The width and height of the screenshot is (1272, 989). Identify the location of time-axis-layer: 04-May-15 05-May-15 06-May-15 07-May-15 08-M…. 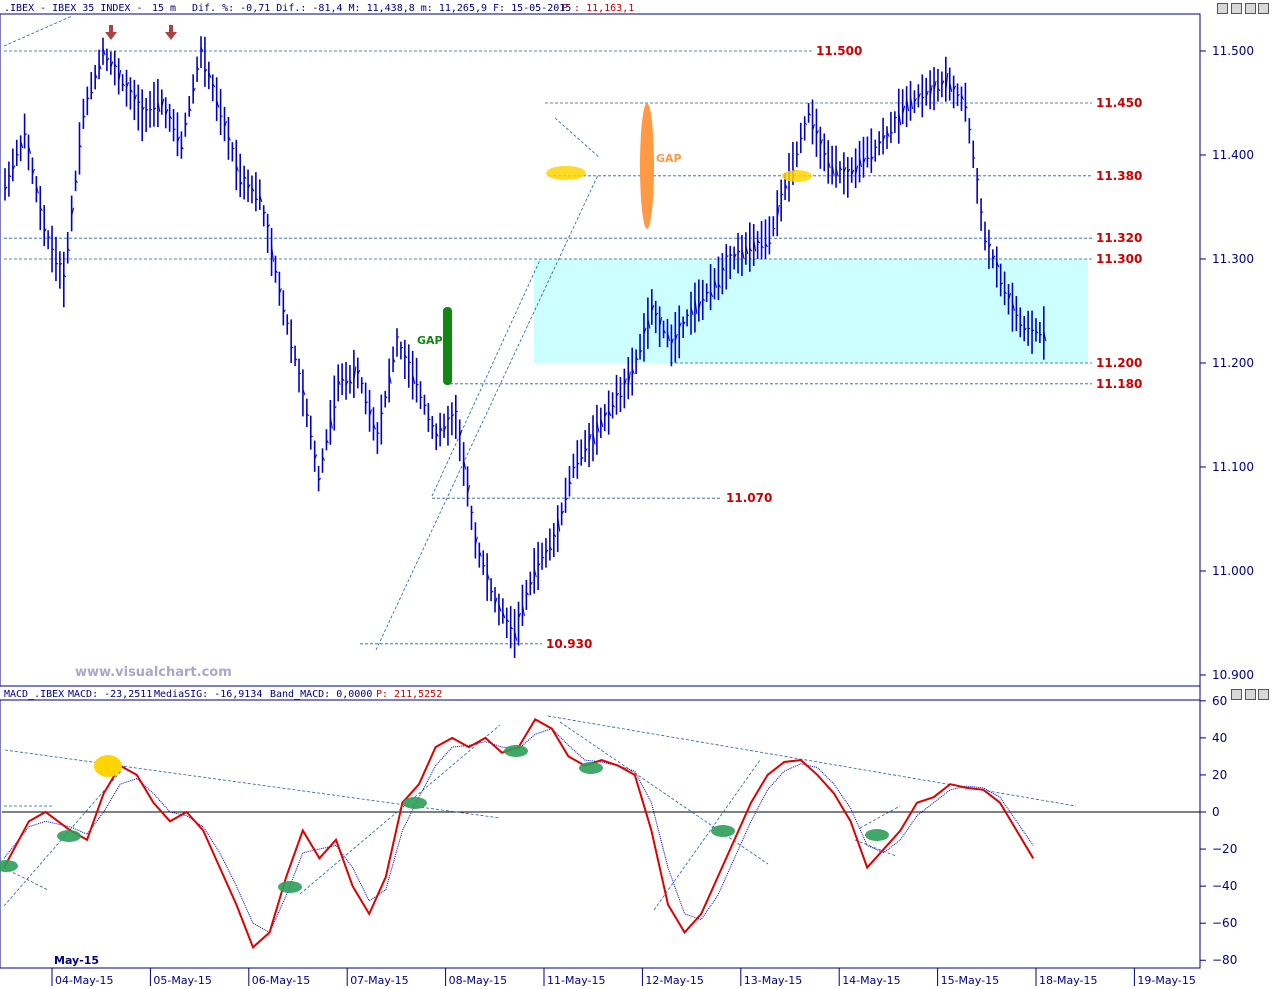
(623, 977).